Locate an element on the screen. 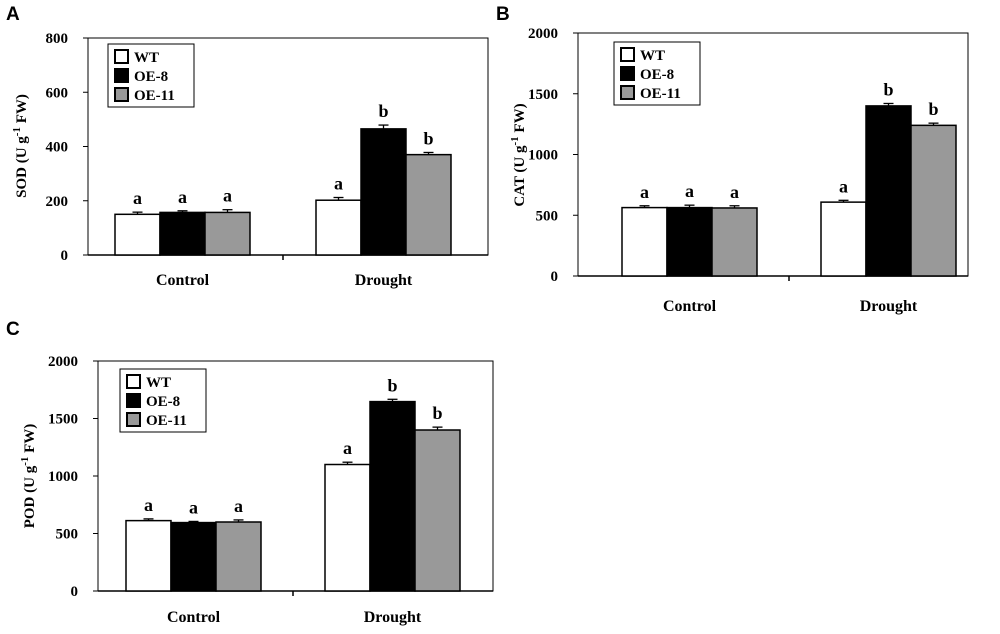  y-tick-label: 600 is located at coordinates (57, 93).